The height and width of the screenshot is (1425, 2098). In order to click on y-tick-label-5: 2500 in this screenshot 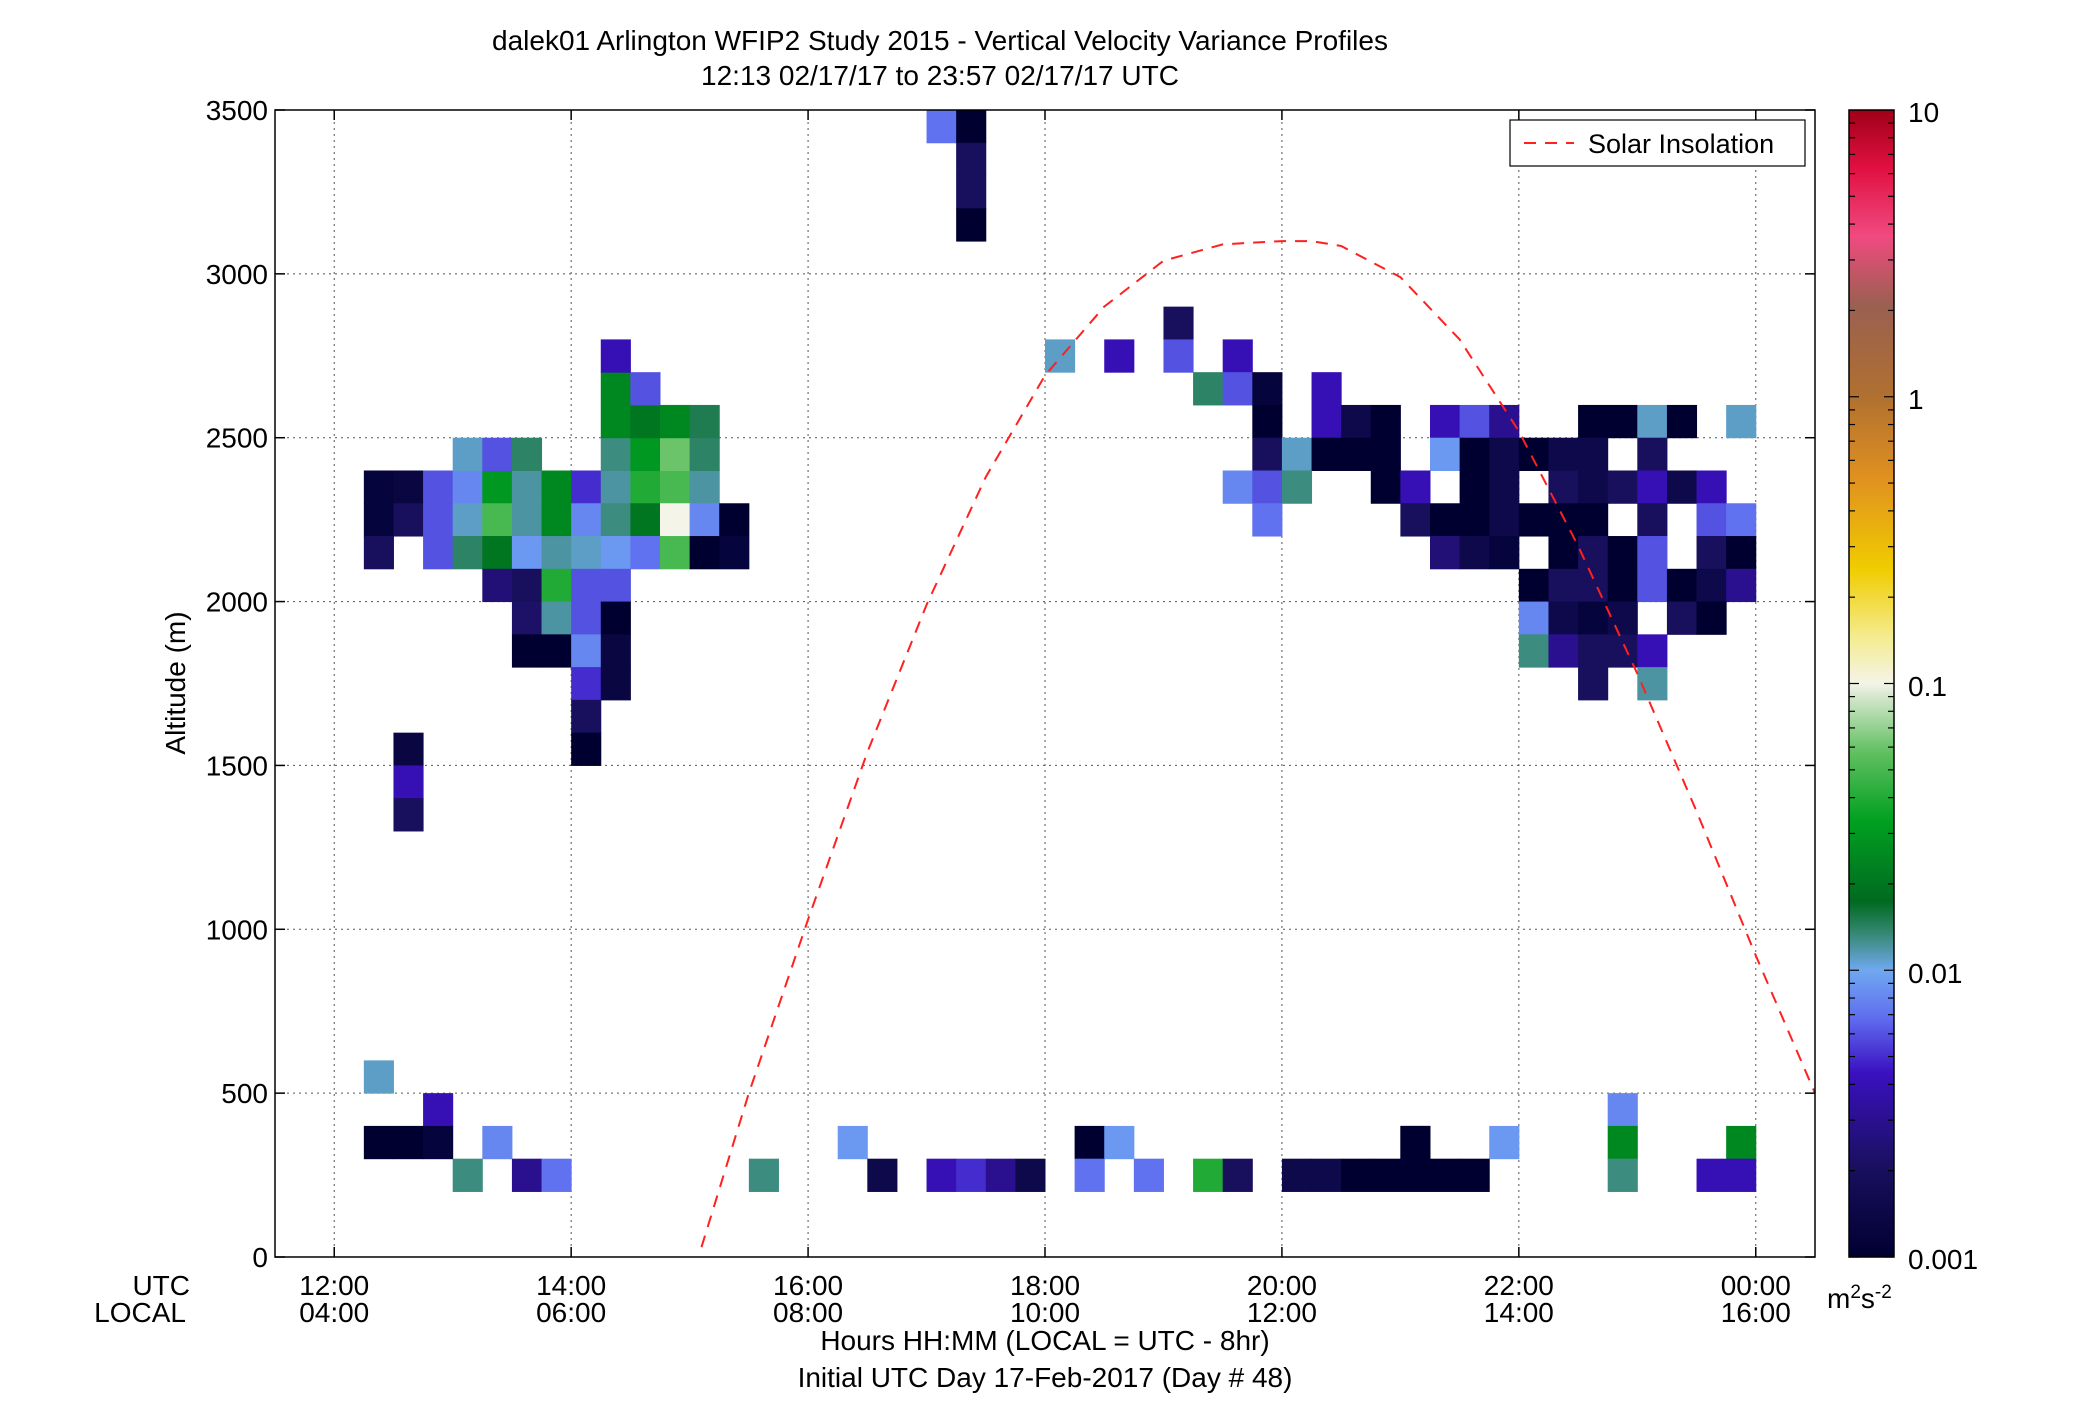, I will do `click(237, 438)`.